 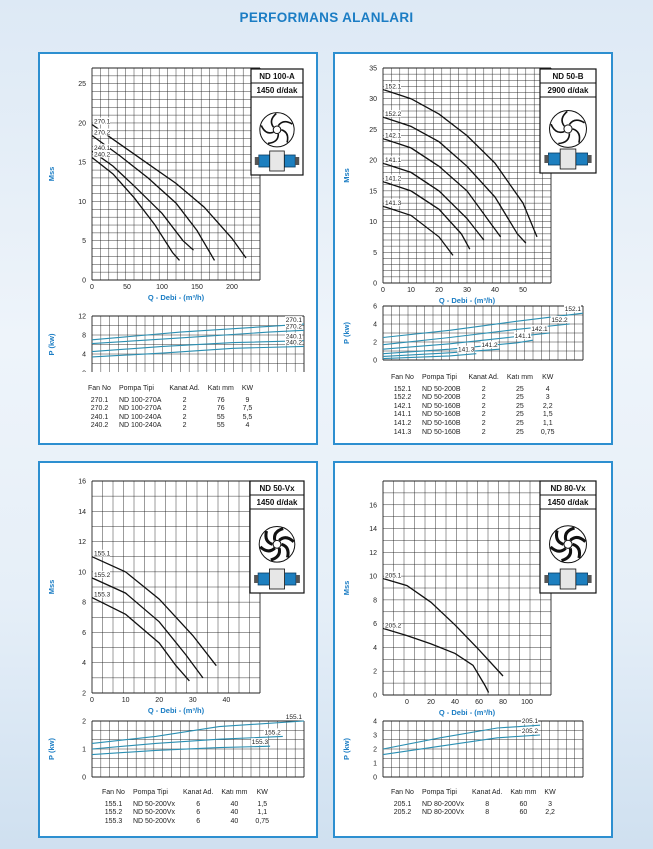 I want to click on table-row: 205.1 ND 80-200Vx 8 60 3, so click(x=473, y=805).